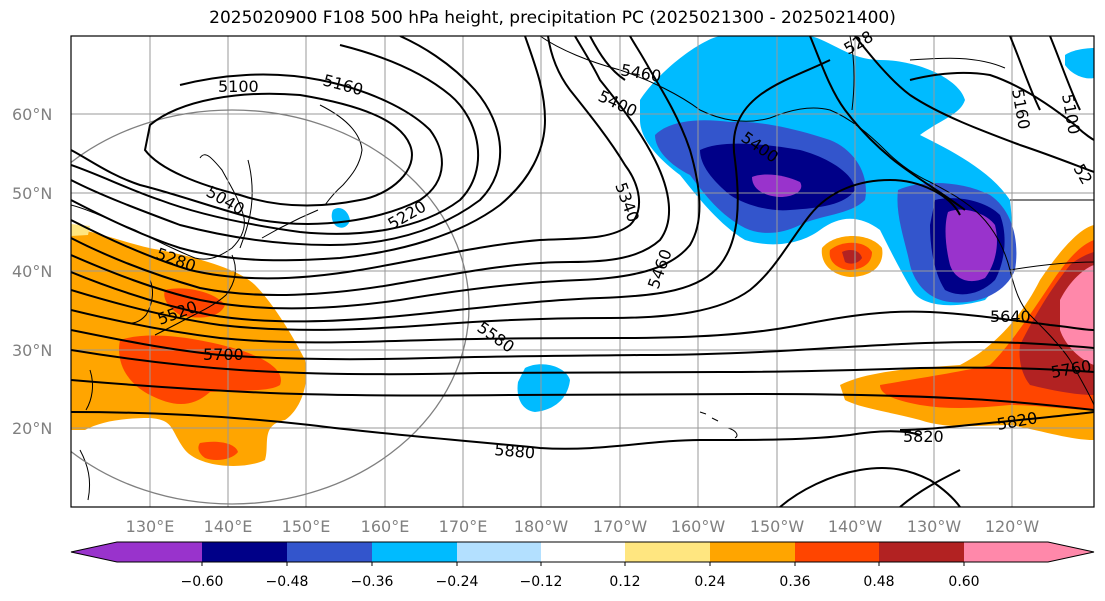 The image size is (1105, 601). I want to click on colorbar-label: 0.24, so click(709, 582).